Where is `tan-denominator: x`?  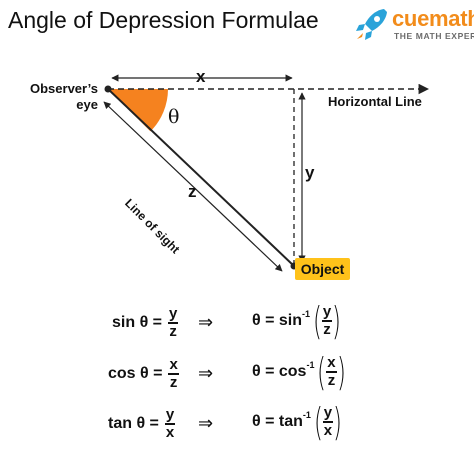 tan-denominator: x is located at coordinates (170, 432).